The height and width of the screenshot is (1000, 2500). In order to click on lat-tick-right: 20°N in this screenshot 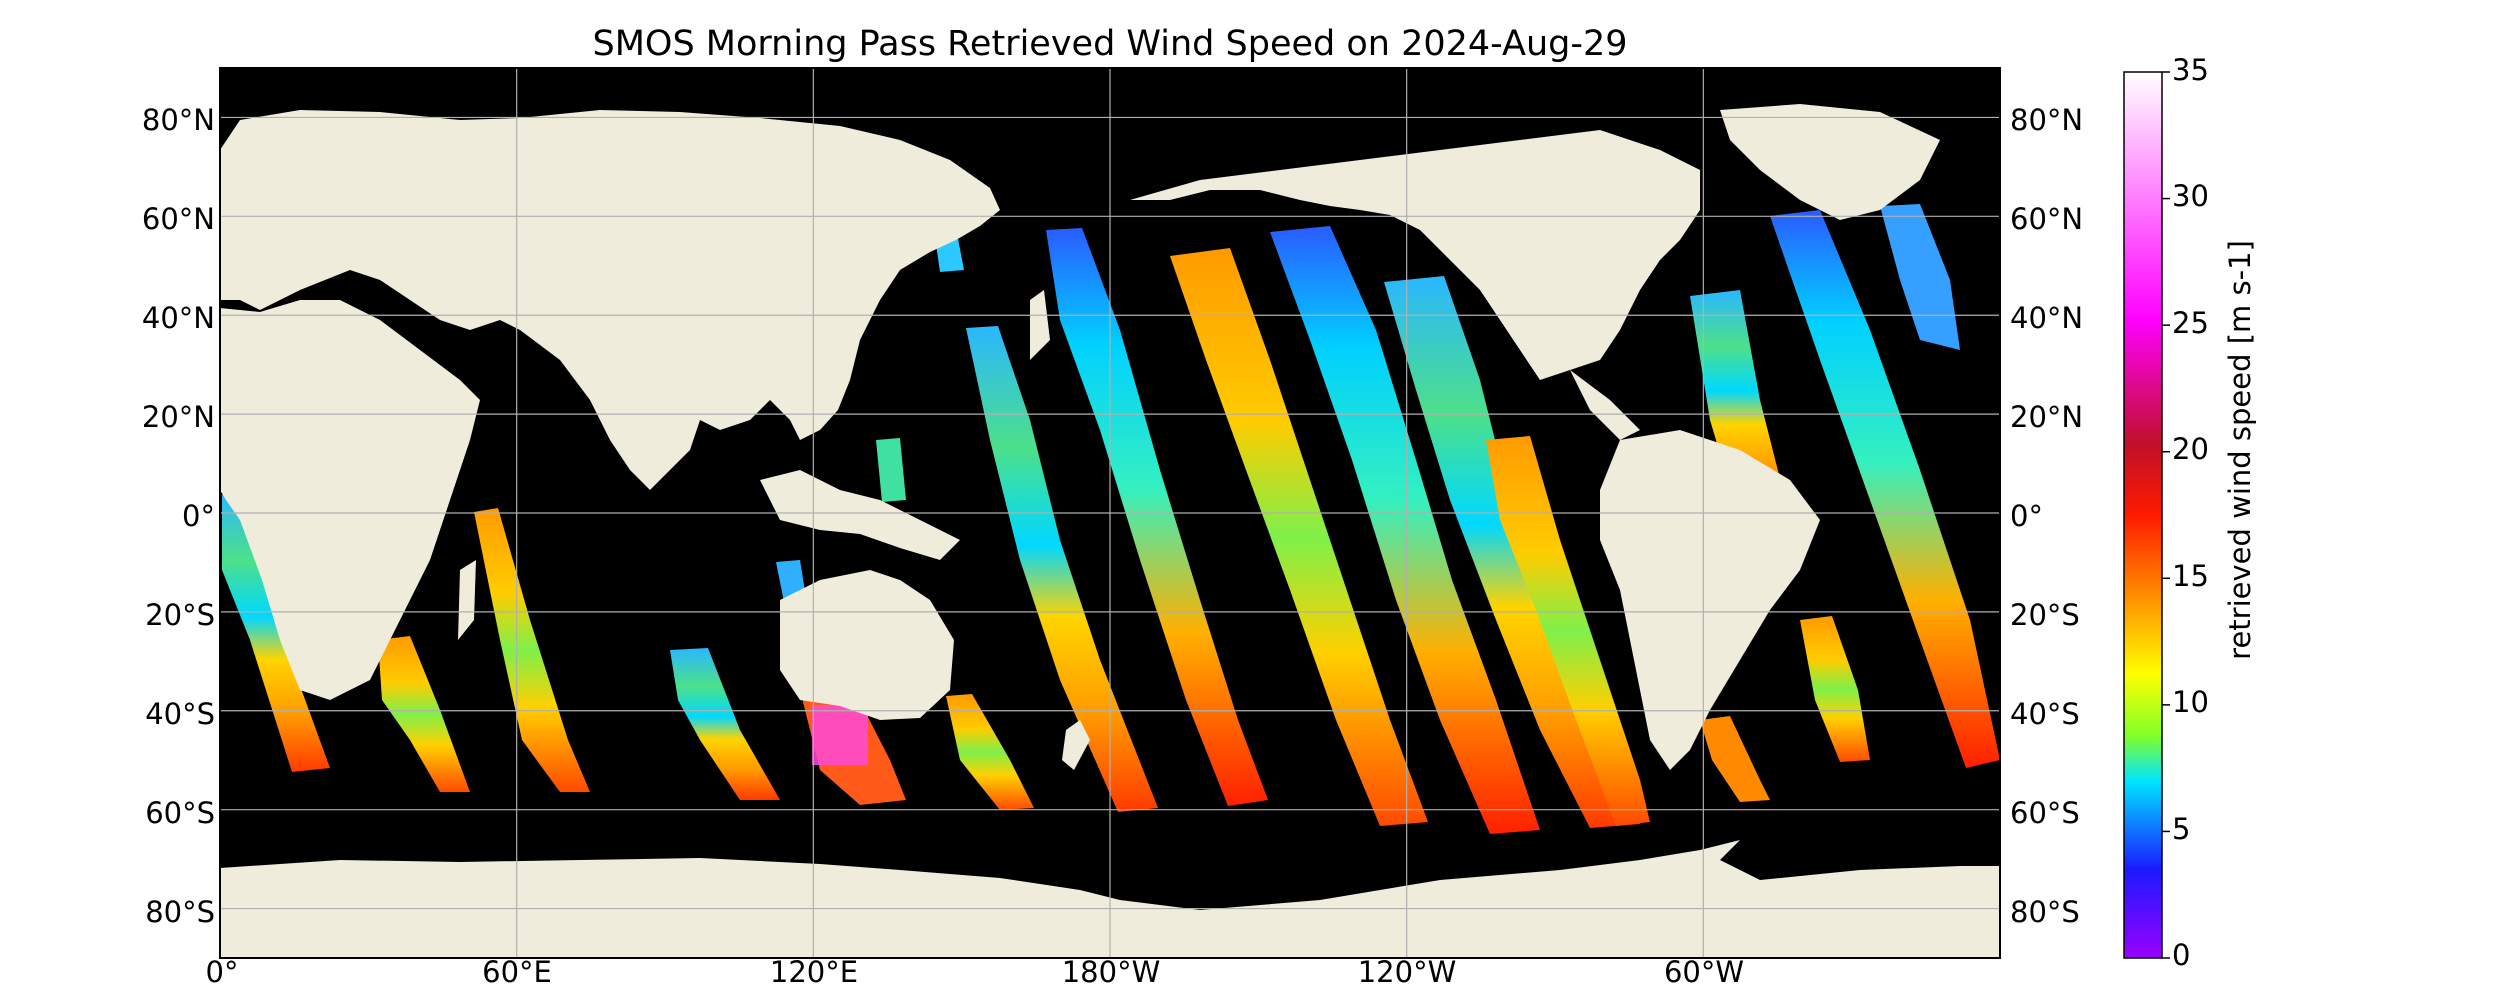, I will do `click(2047, 417)`.